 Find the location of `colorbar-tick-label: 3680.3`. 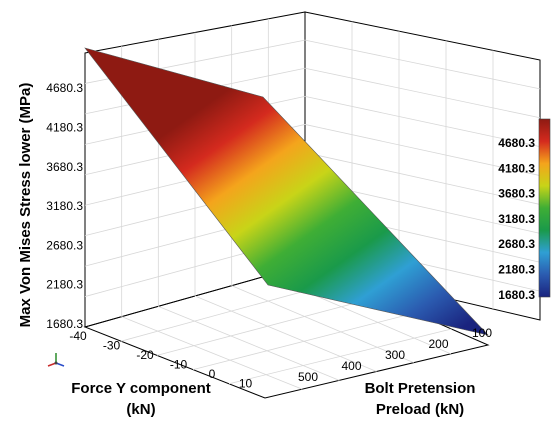

colorbar-tick-label: 3680.3 is located at coordinates (516, 194).